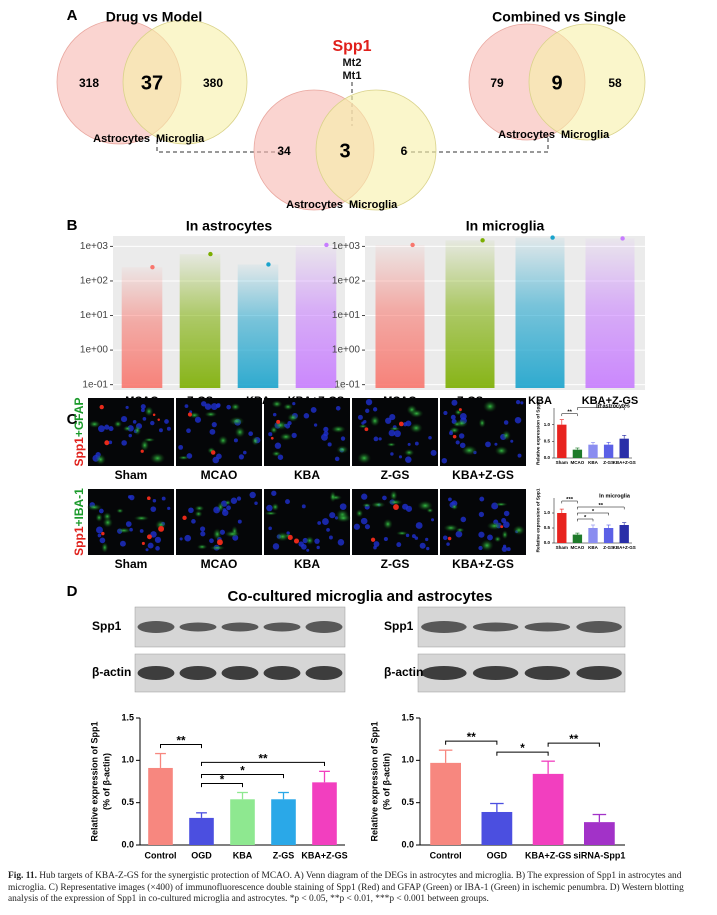 Image resolution: width=717 pixels, height=915 pixels. Describe the element at coordinates (578, 462) in the screenshot. I see `x-tick-label: MCAO` at that location.